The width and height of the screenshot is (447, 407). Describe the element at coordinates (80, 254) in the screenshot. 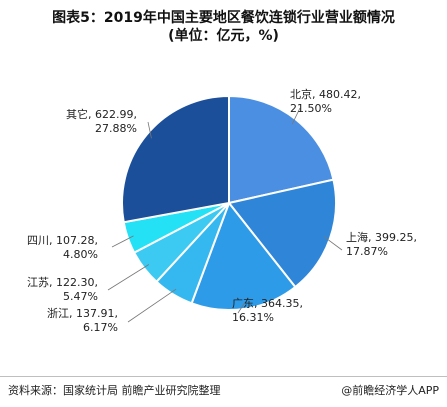

I see `slice-label-percent-6: 4.80%` at that location.